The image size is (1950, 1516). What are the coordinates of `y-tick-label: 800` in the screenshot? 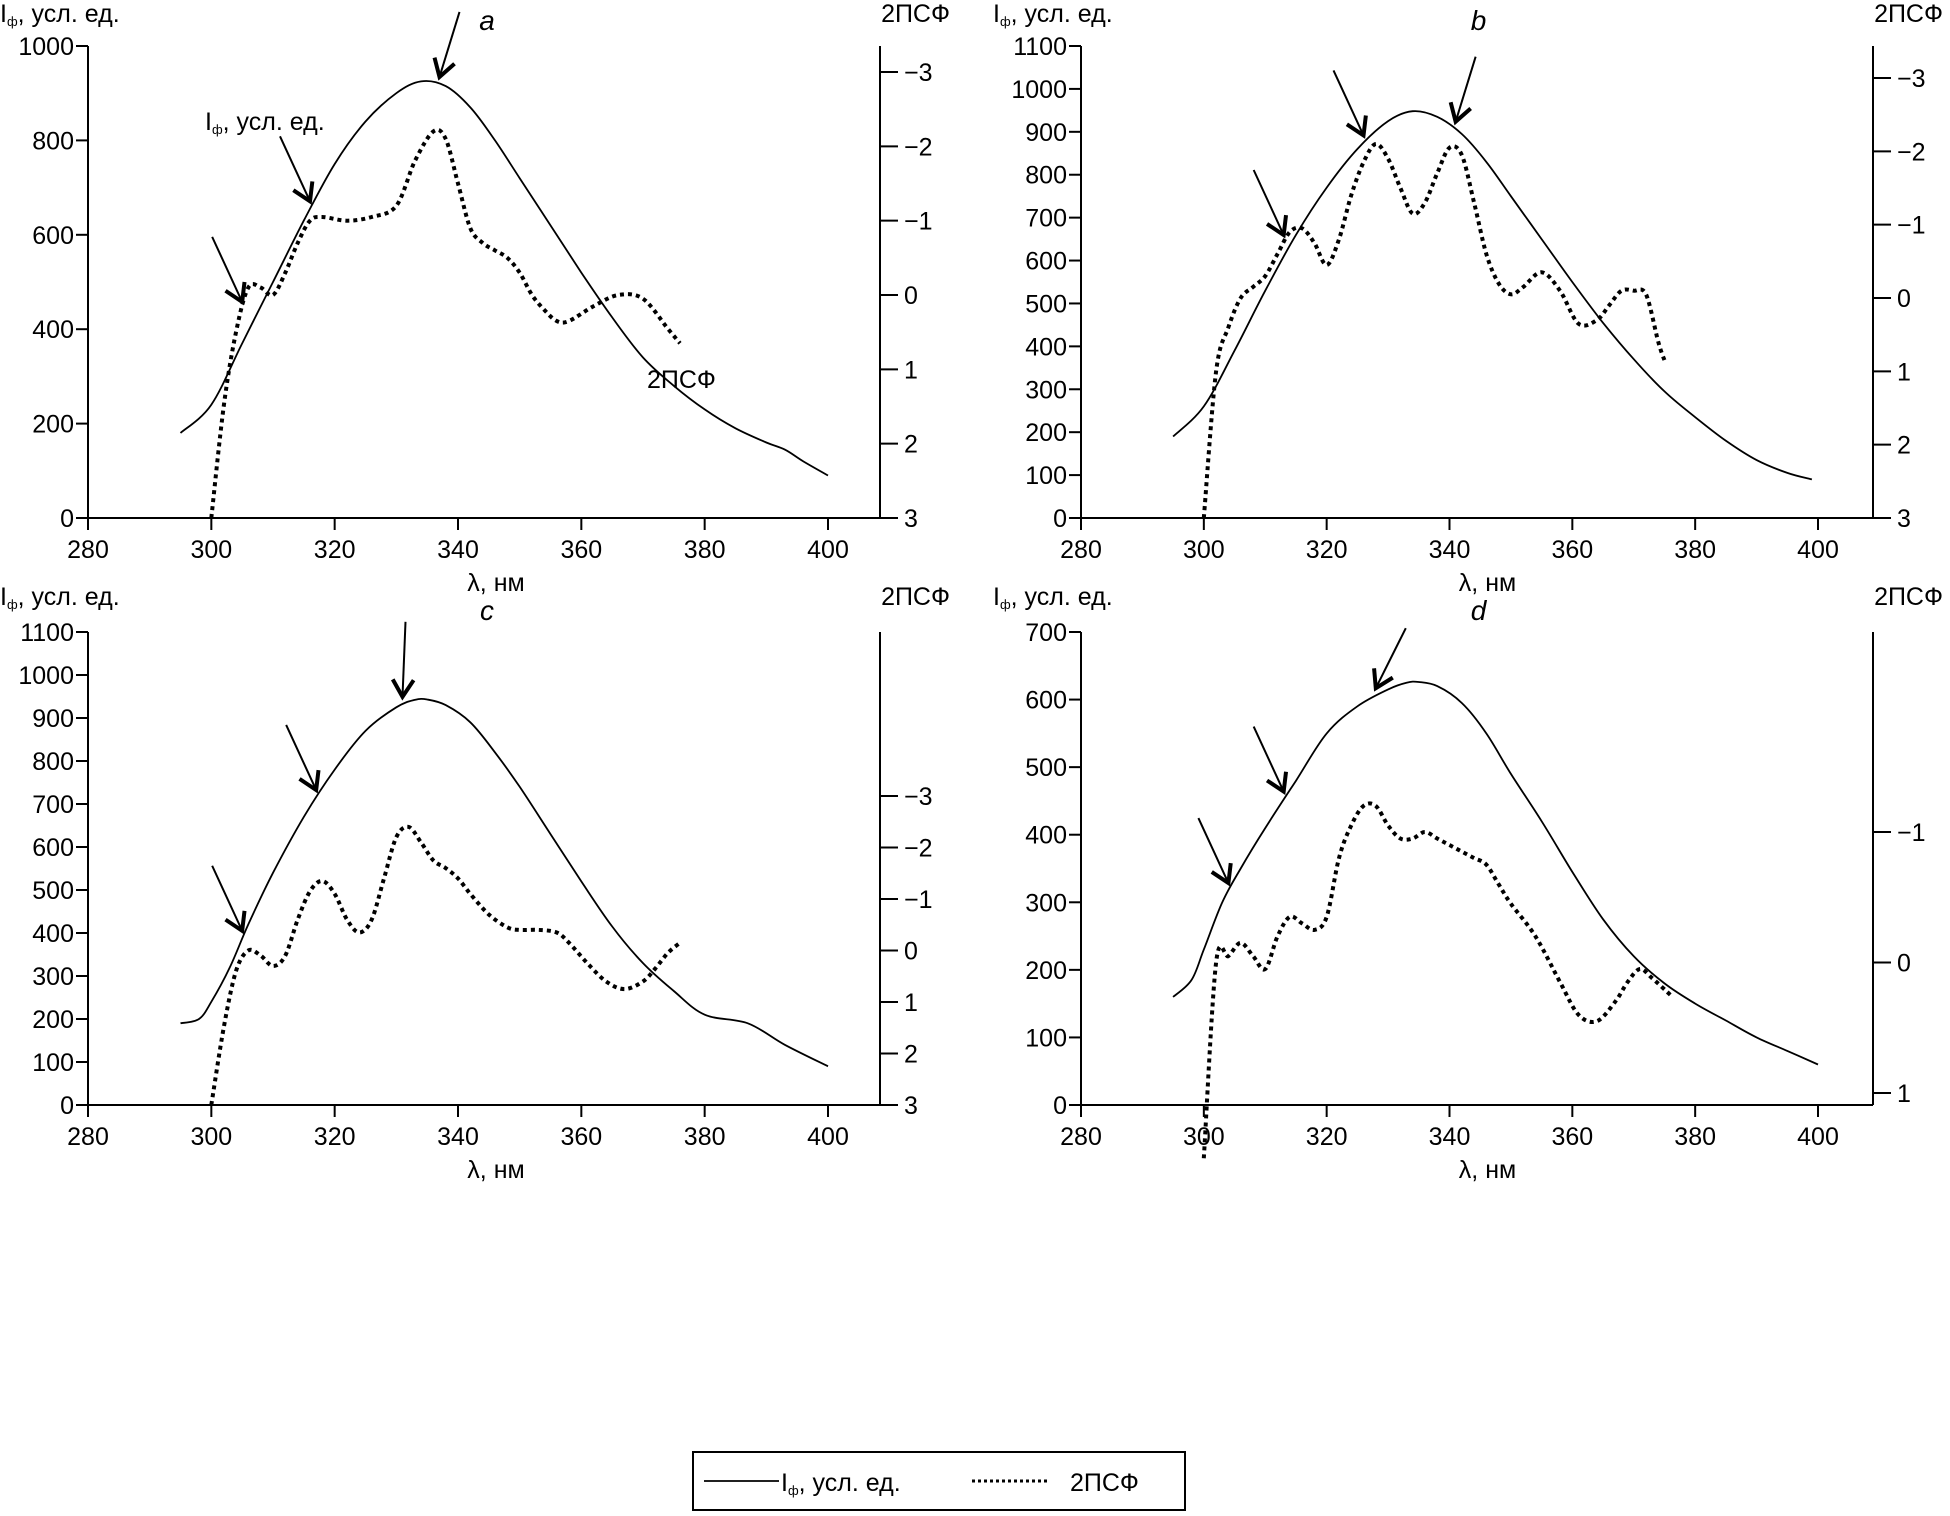 It's located at (53, 762).